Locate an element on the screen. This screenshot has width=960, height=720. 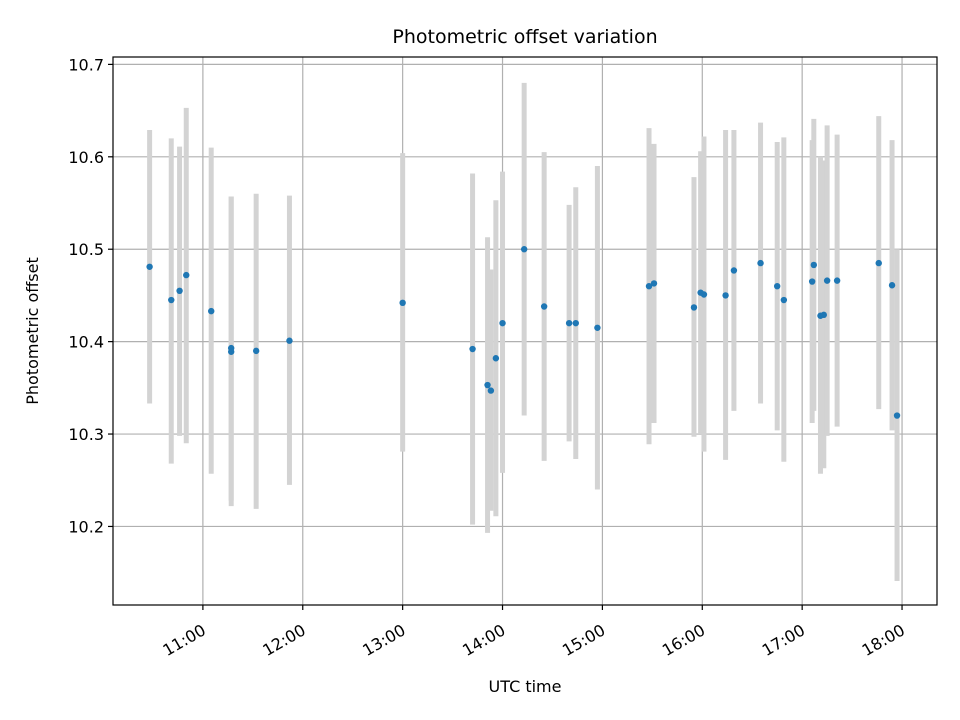
y-axis-ticks: 10.2 10.3 10.4 10.5 10.6 10.7 is located at coordinates (90, 295).